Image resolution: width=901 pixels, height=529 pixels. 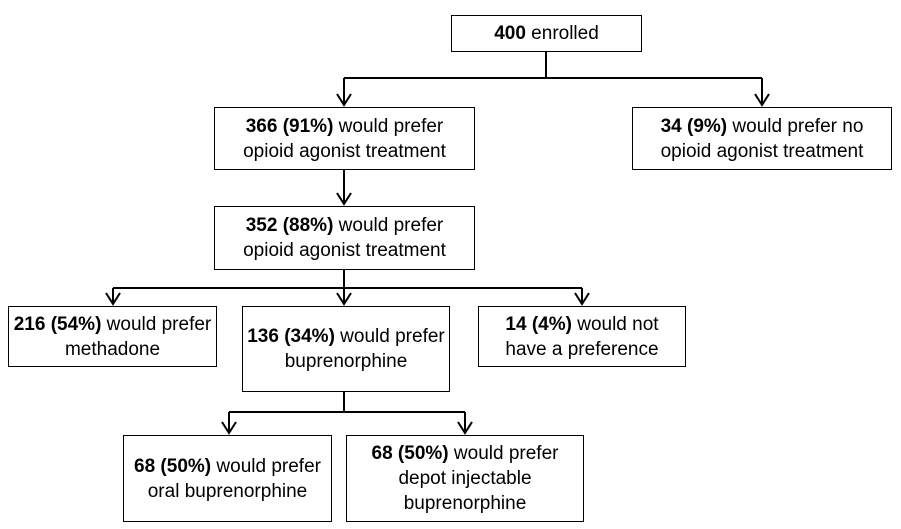 I want to click on arrowhead-depot, so click(x=465, y=428).